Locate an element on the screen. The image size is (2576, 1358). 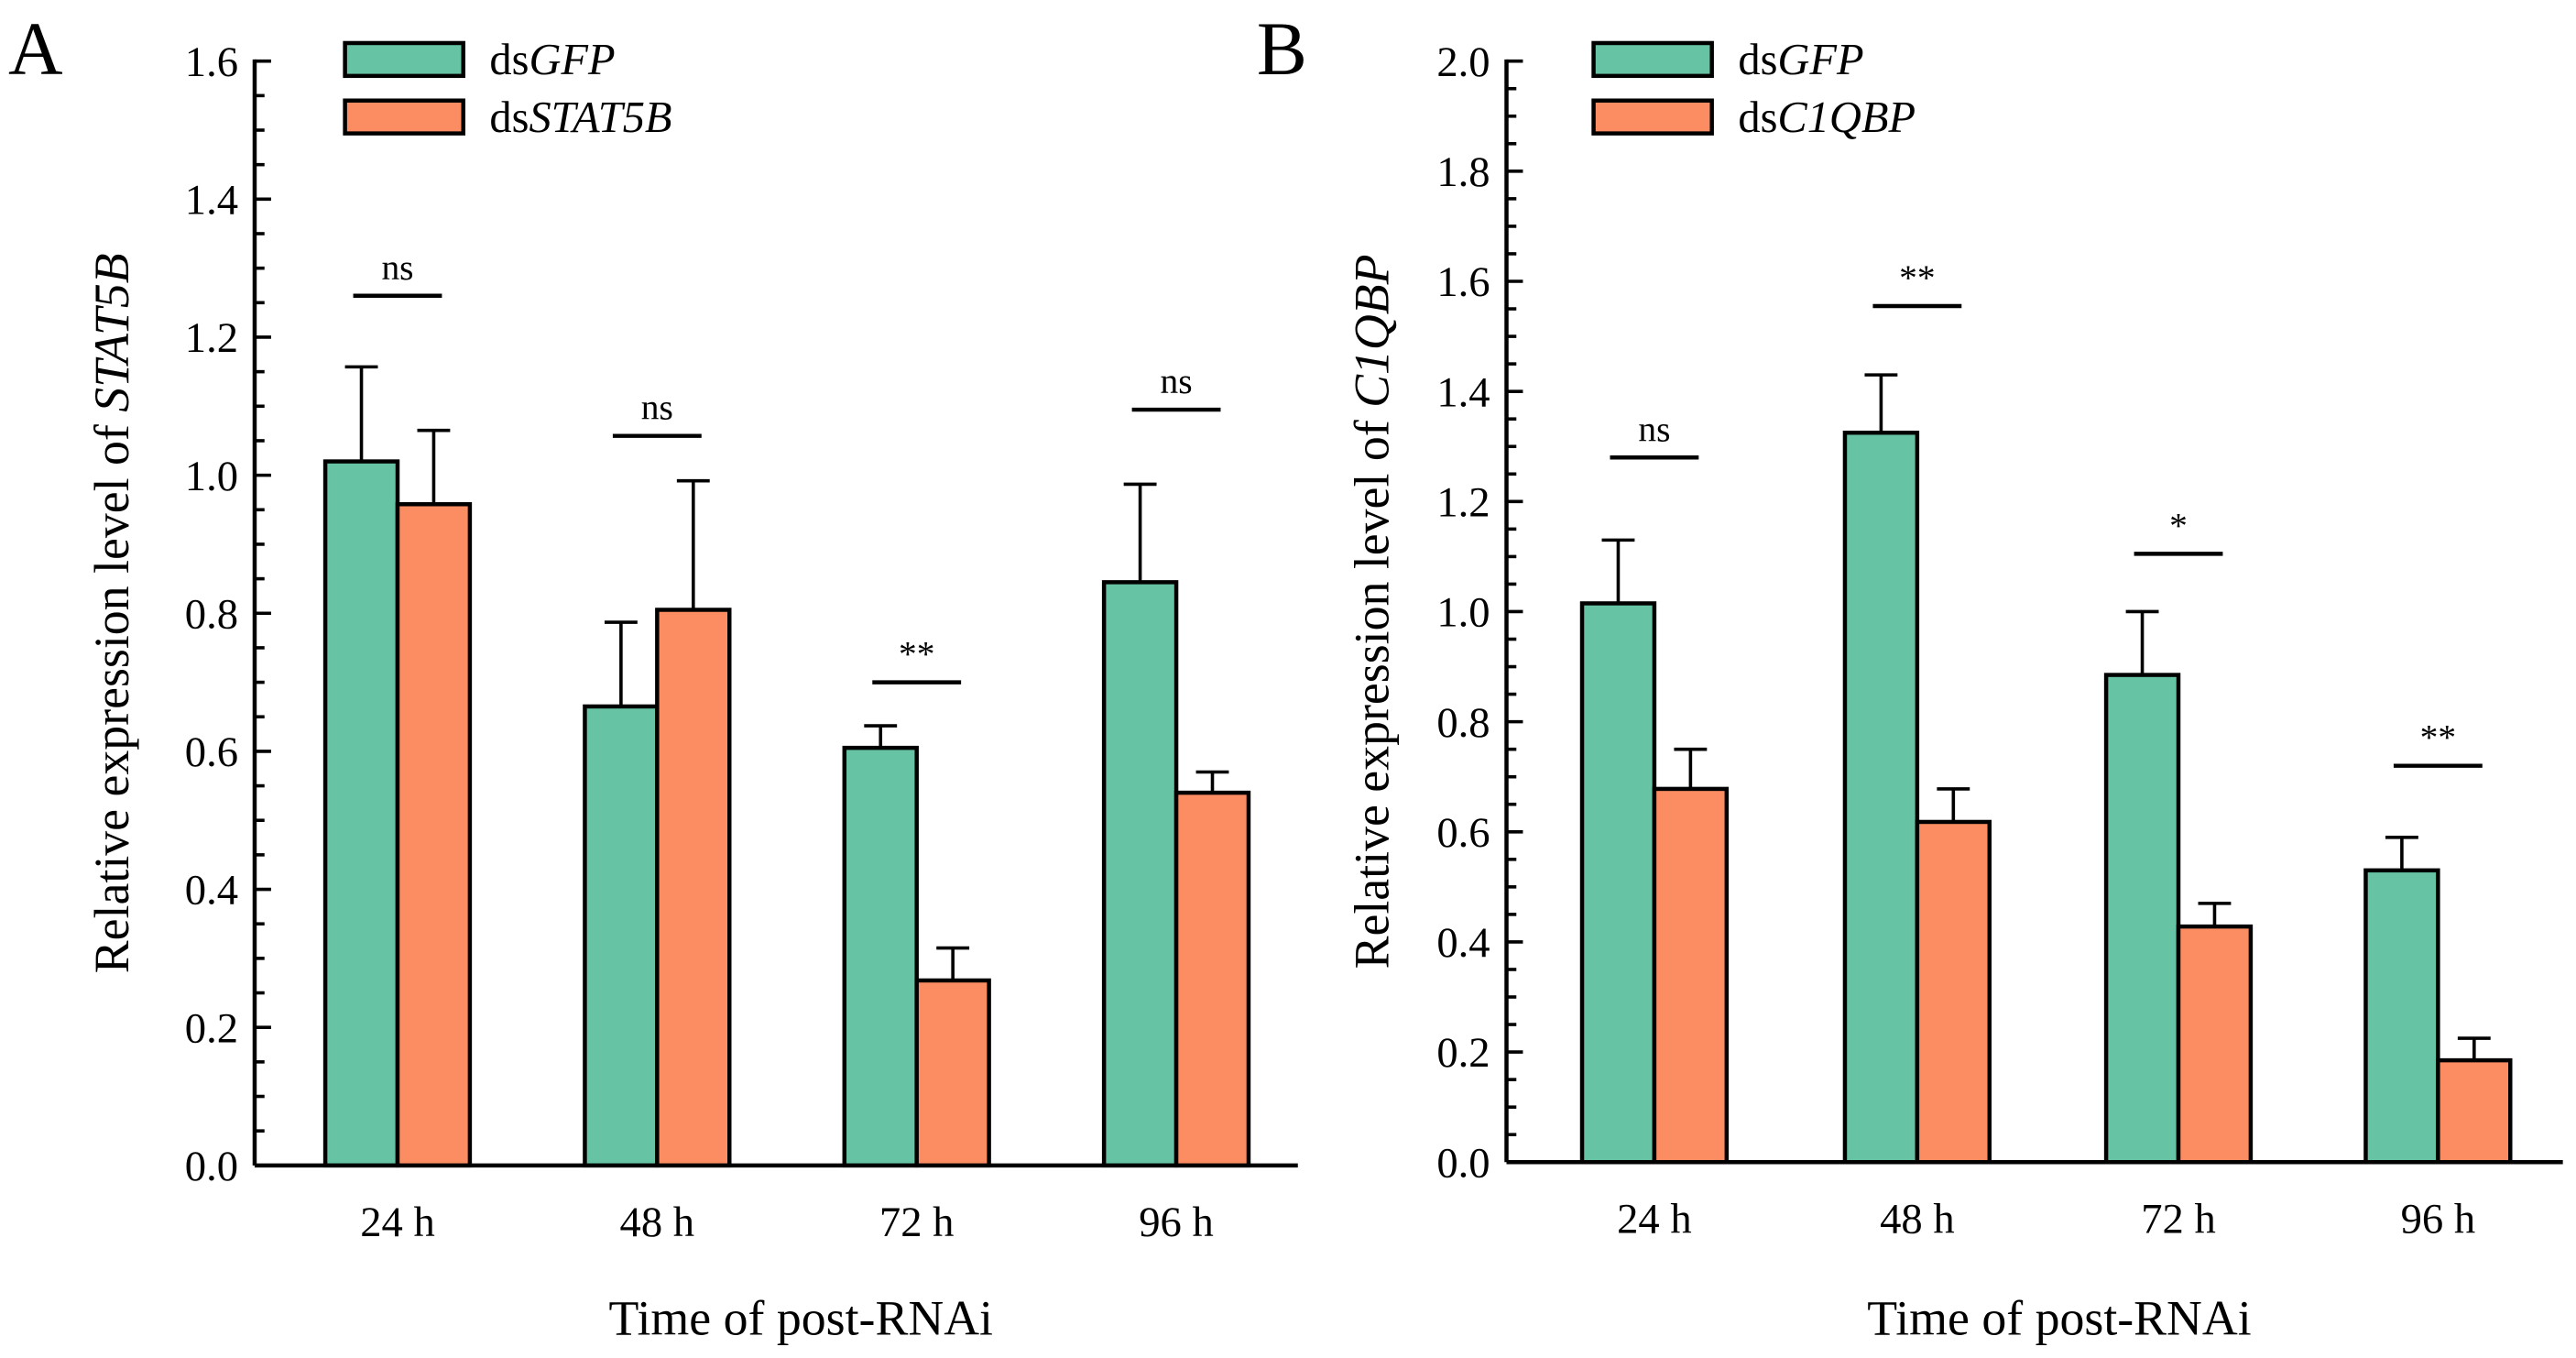
legend-label: dsSTAT5B is located at coordinates (580, 117).